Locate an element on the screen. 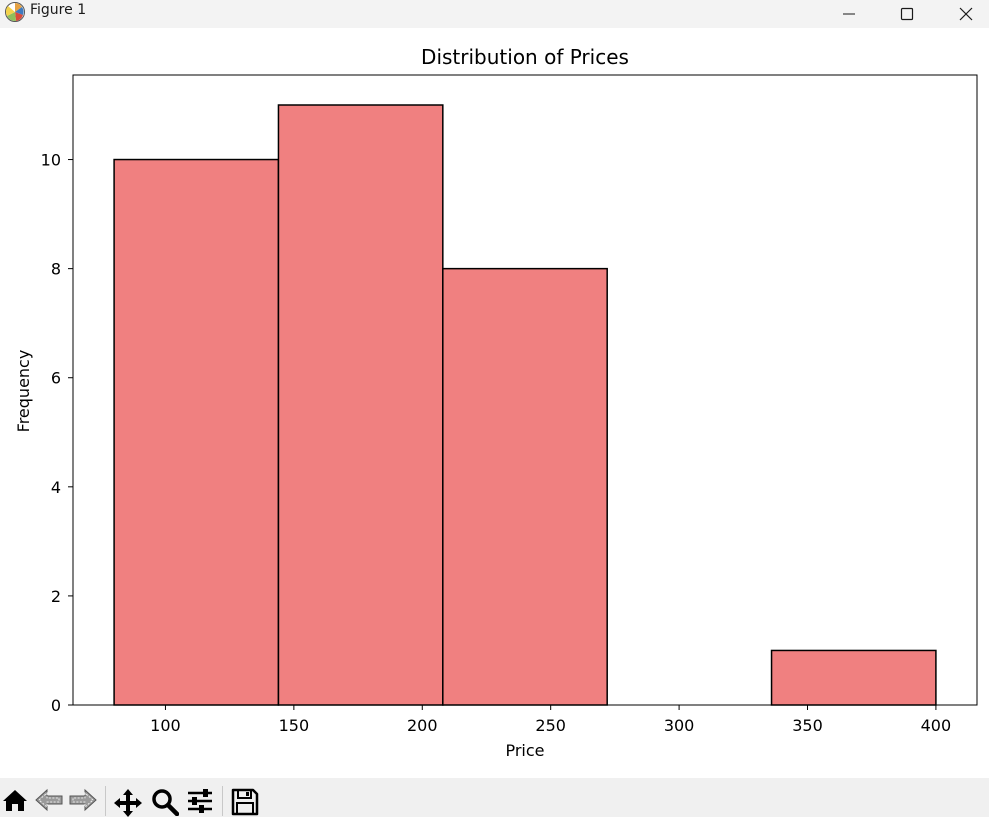  minimize-button is located at coordinates (849, 14).